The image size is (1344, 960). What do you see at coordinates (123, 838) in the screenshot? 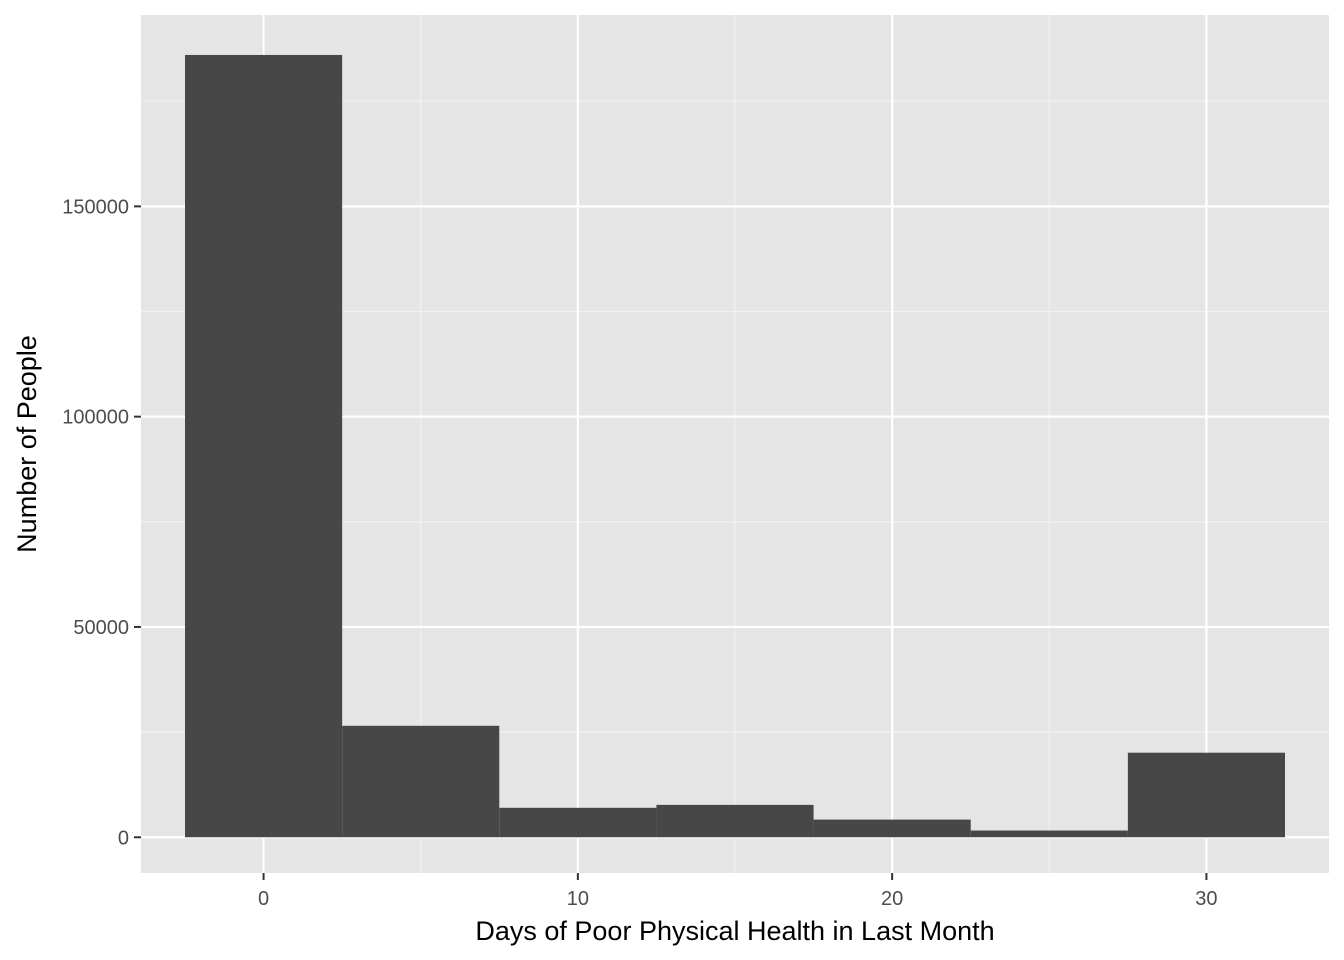
I see `y-tick-label: 0` at bounding box center [123, 838].